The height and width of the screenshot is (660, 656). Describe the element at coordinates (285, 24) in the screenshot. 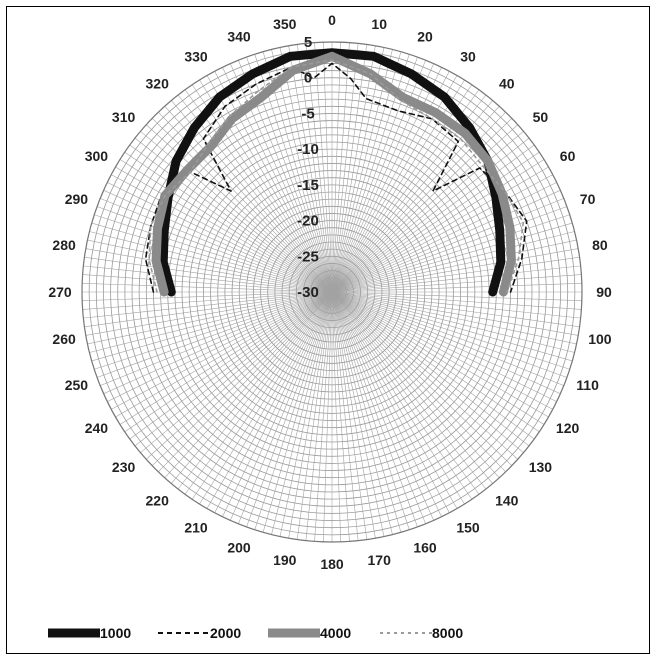

I see `angle-tick-label: 350` at that location.